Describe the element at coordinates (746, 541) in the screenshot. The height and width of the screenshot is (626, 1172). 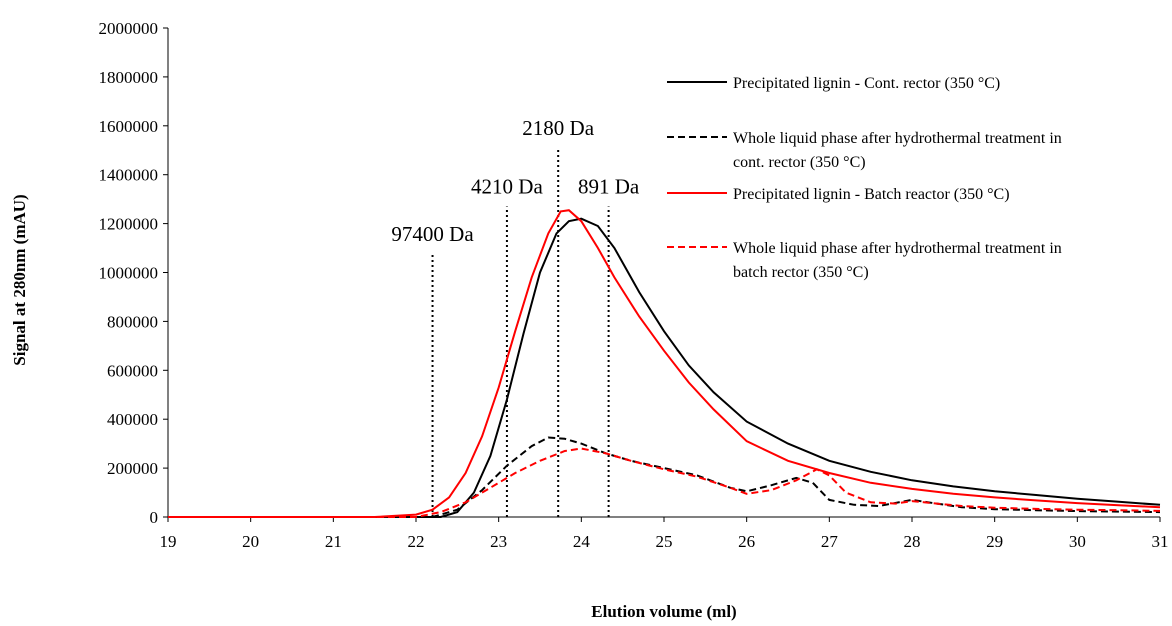
I see `x-tick-label: 26` at that location.